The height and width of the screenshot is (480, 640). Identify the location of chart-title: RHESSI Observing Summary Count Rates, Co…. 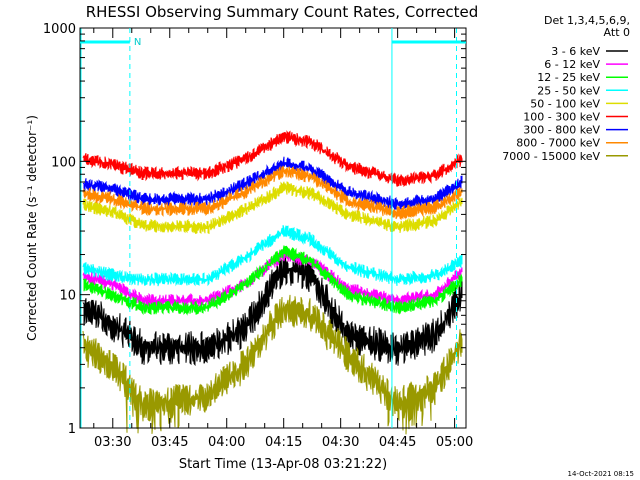
(282, 12).